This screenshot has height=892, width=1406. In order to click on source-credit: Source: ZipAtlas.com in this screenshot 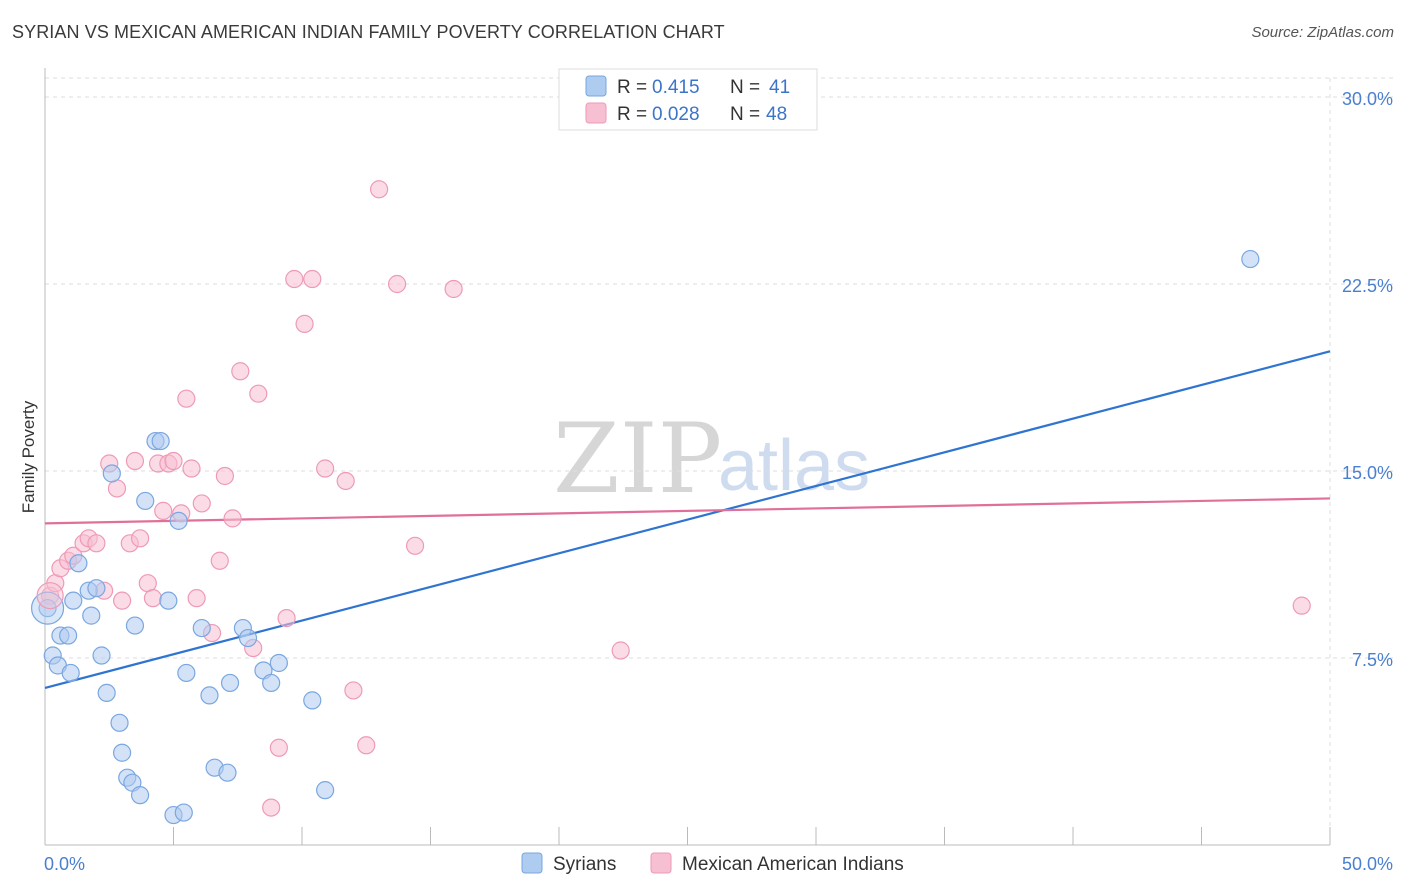, I will do `click(1322, 32)`.